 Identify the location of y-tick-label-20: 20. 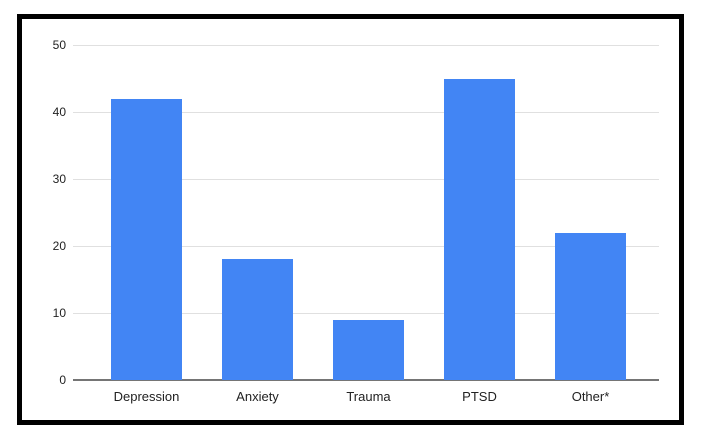
(59, 246).